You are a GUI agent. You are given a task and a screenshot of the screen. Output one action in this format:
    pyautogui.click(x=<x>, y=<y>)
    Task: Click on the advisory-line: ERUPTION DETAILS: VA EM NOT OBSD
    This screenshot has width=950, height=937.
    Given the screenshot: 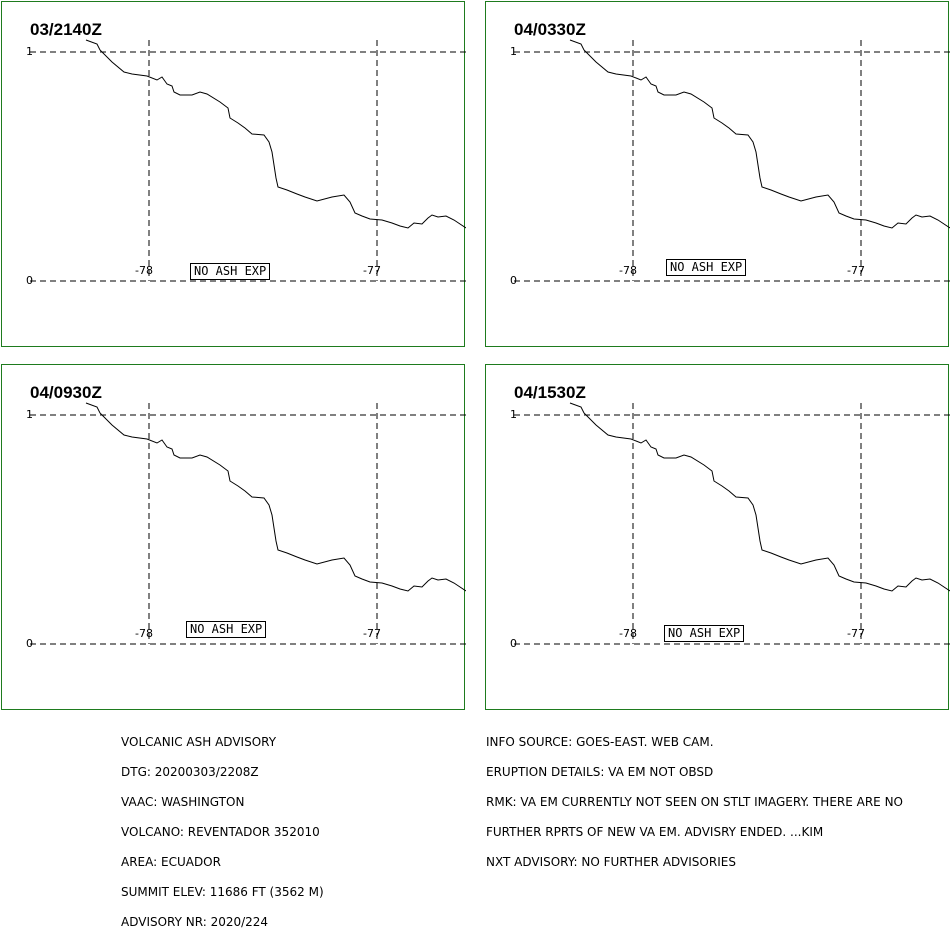 What is the action you would take?
    pyautogui.click(x=600, y=772)
    